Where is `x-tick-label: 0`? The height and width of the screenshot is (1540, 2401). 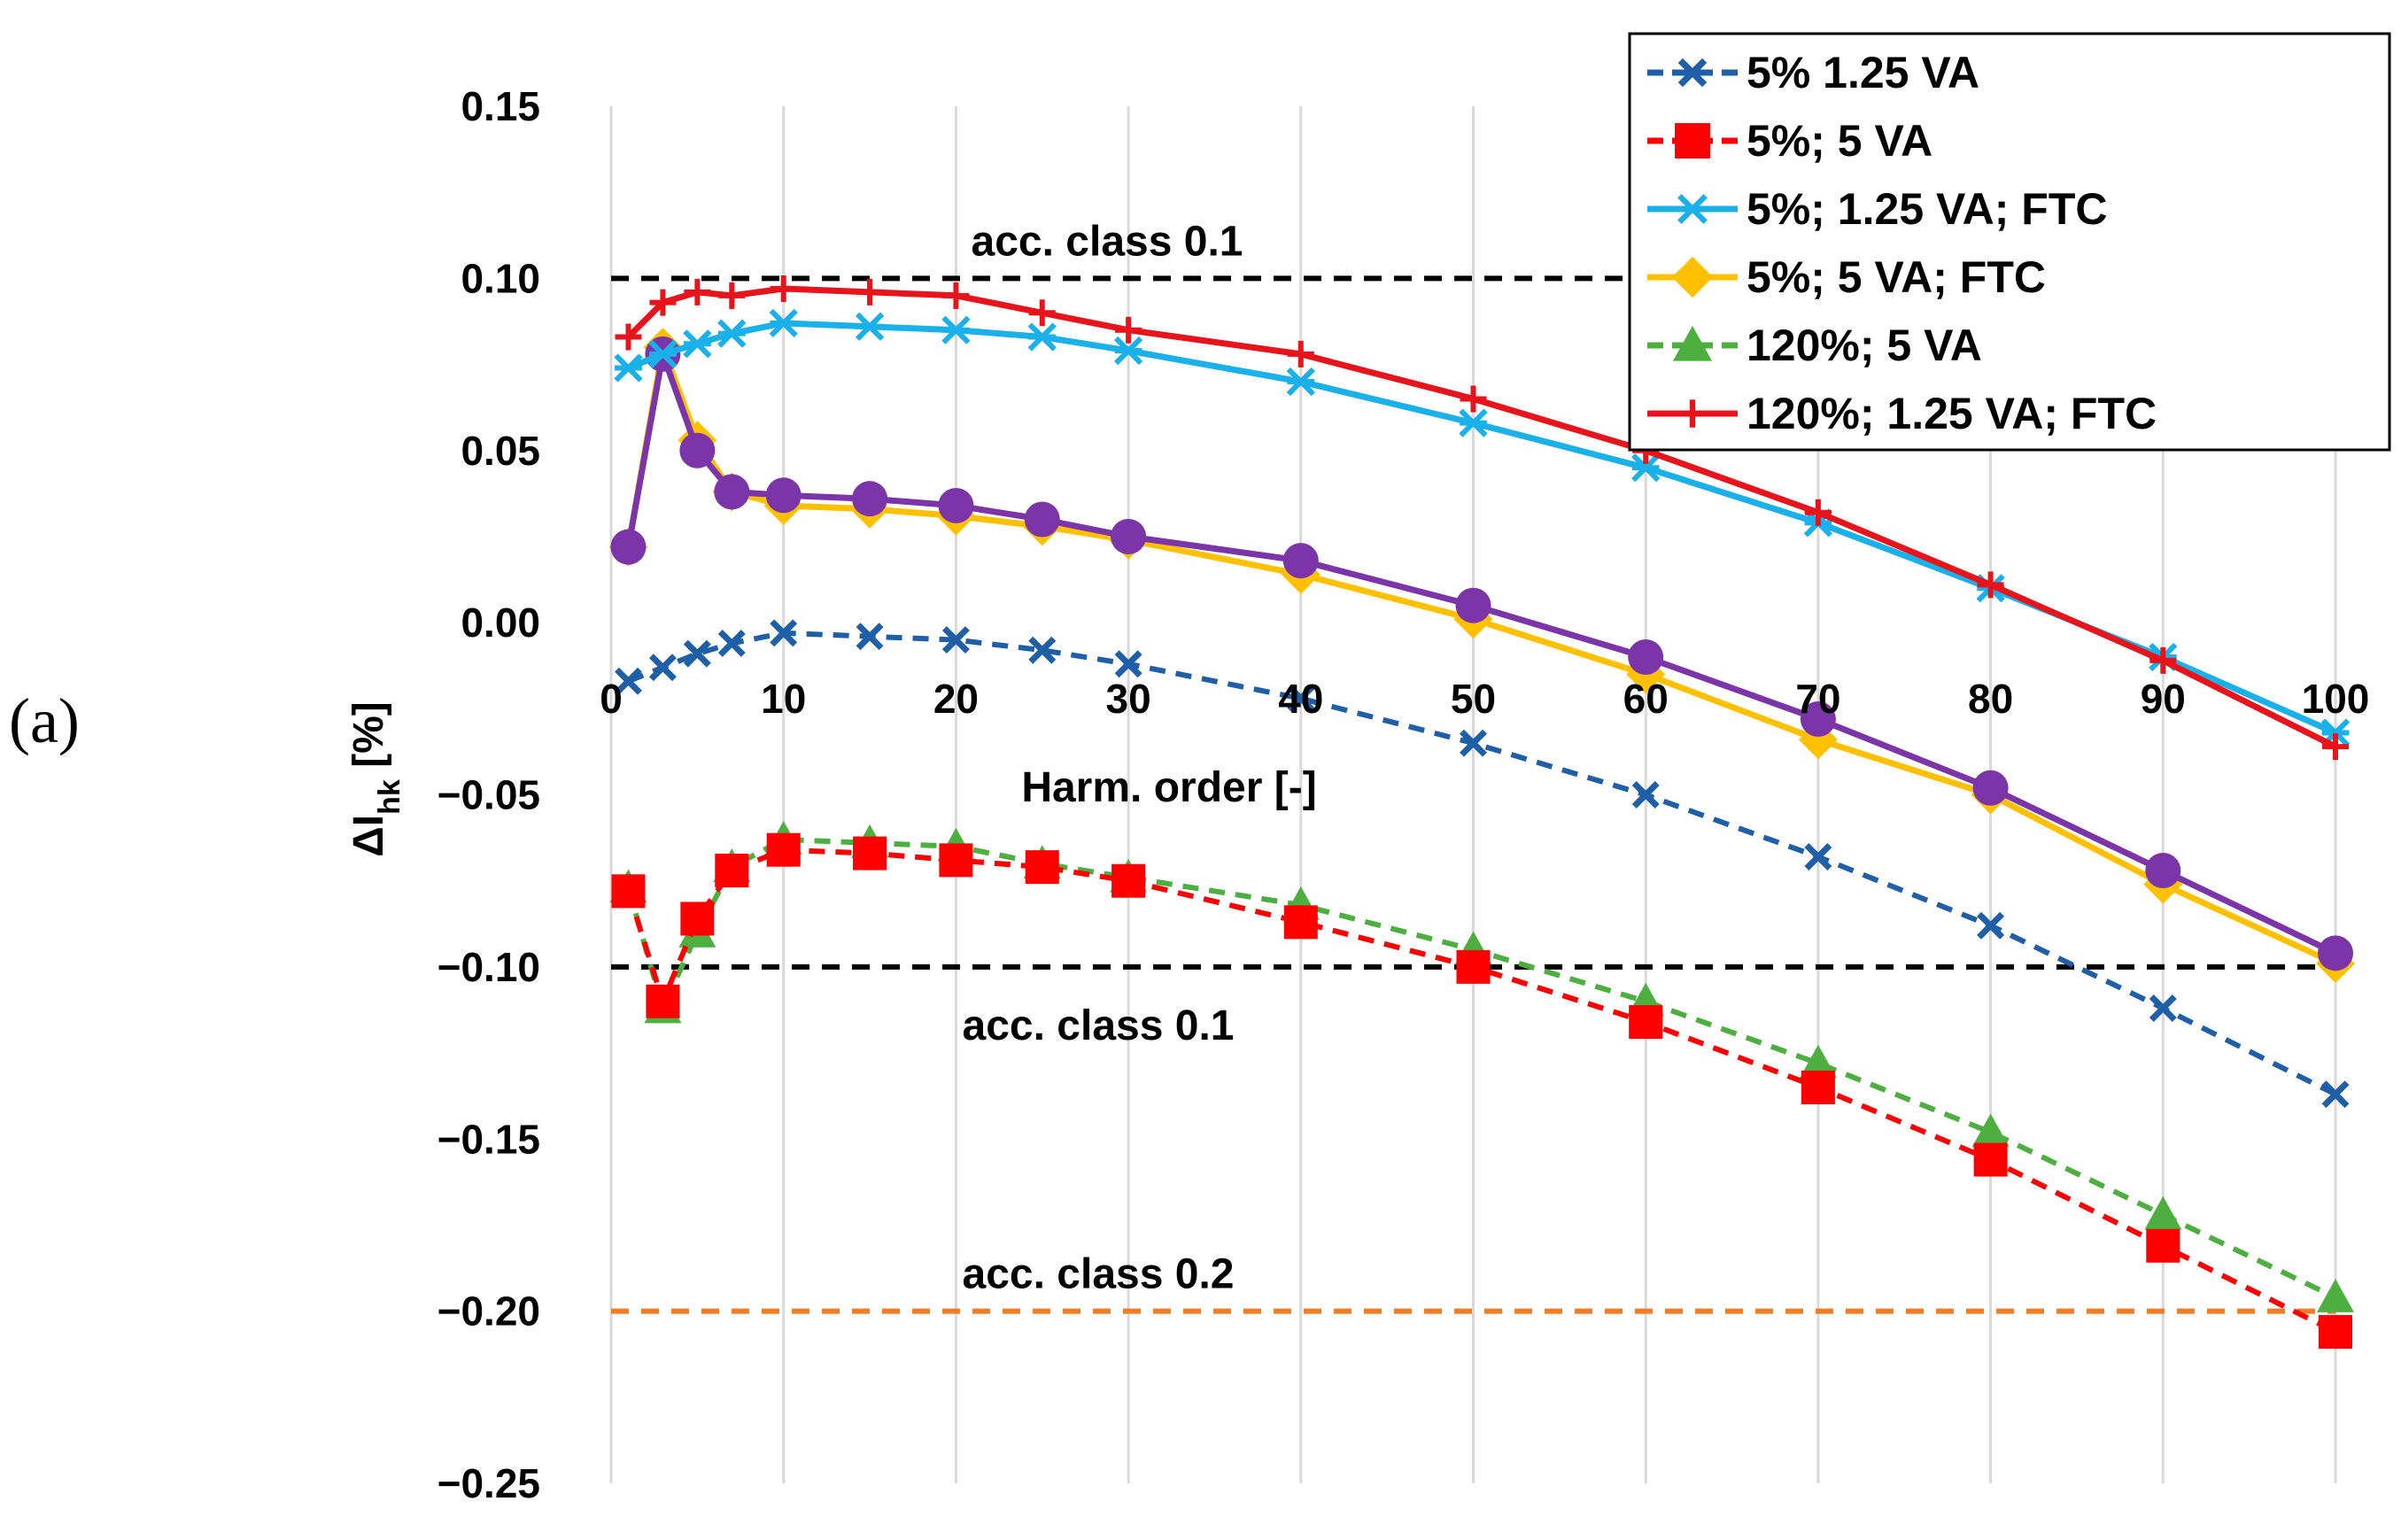 x-tick-label: 0 is located at coordinates (611, 699).